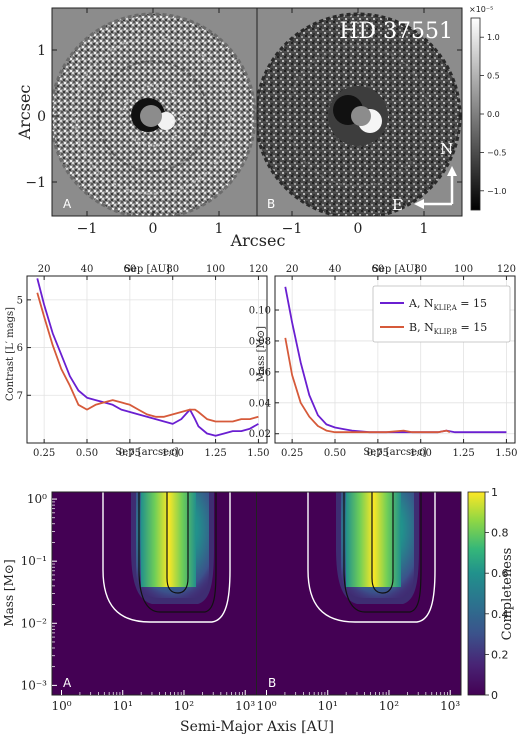 This screenshot has height=738, width=520. What do you see at coordinates (435, 187) in the screenshot?
I see `compass-arrows` at bounding box center [435, 187].